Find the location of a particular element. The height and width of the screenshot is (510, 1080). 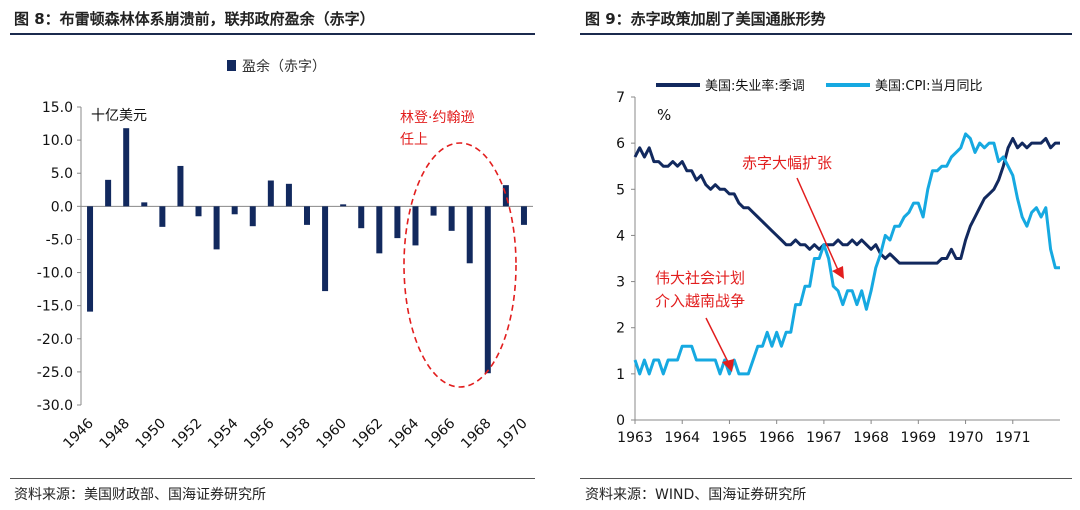

deficit-bar-1968 is located at coordinates (487, 290).